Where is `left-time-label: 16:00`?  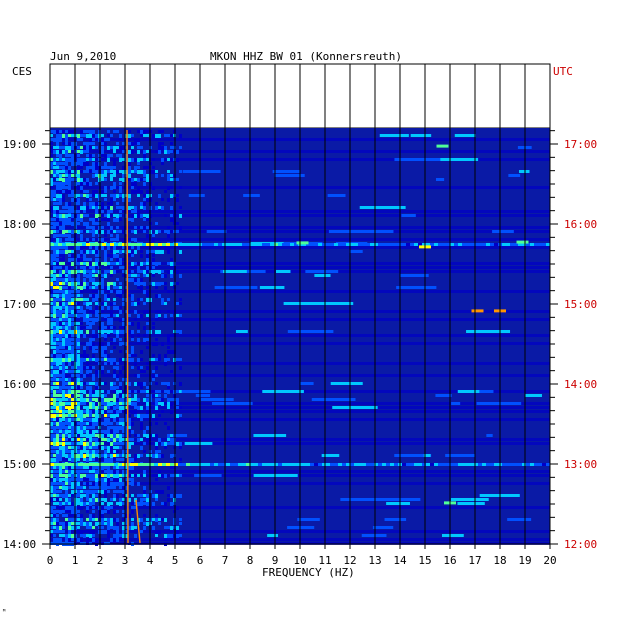
left-time-label: 16:00 is located at coordinates (19, 384).